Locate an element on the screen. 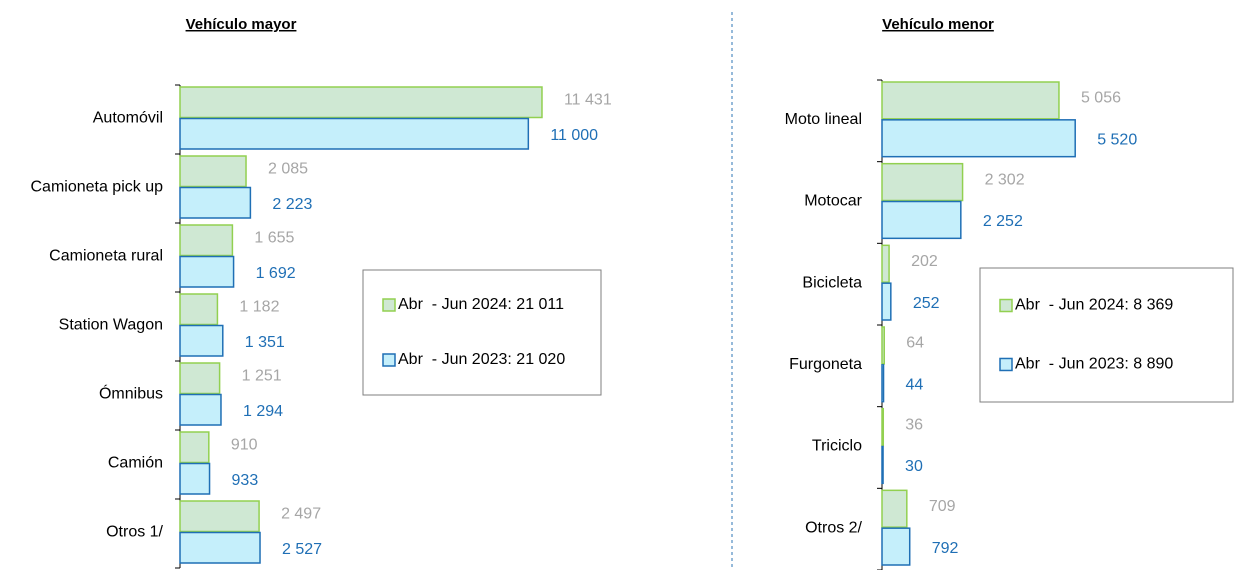  category-label: Camioneta pick up is located at coordinates (96, 187).